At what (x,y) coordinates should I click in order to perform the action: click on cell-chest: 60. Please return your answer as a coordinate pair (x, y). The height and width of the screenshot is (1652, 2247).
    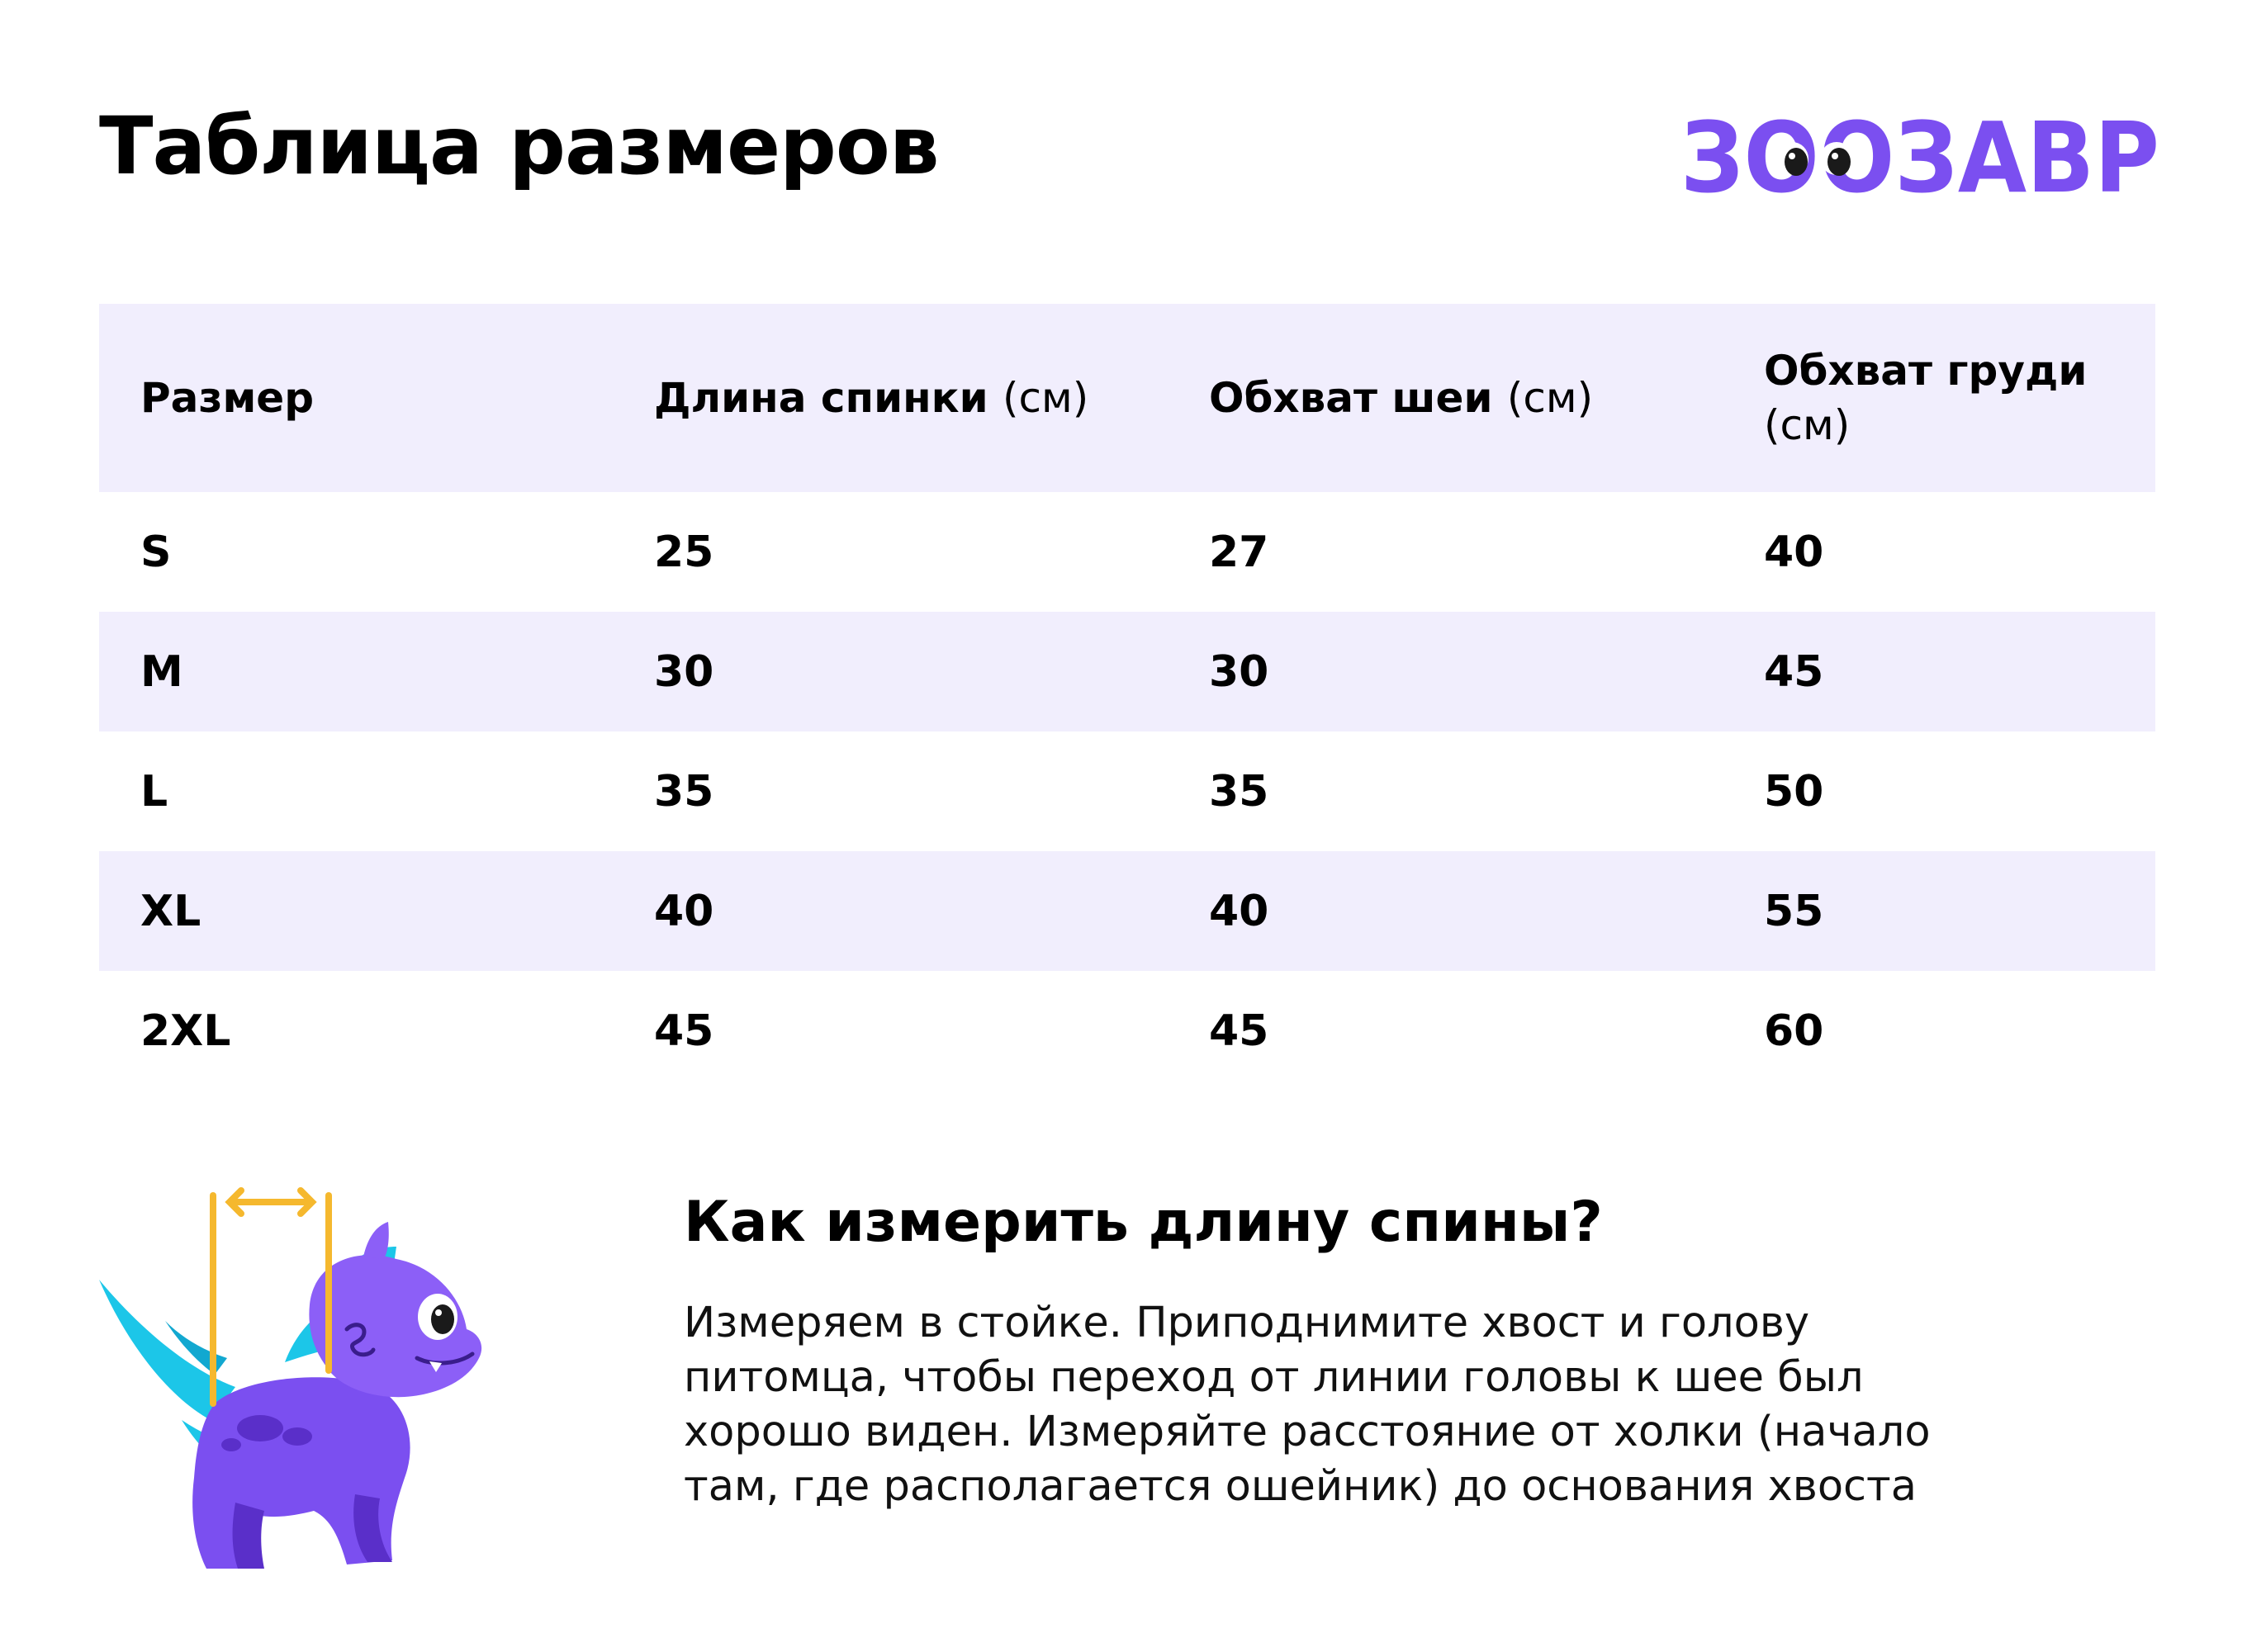
    Looking at the image, I should click on (1794, 1031).